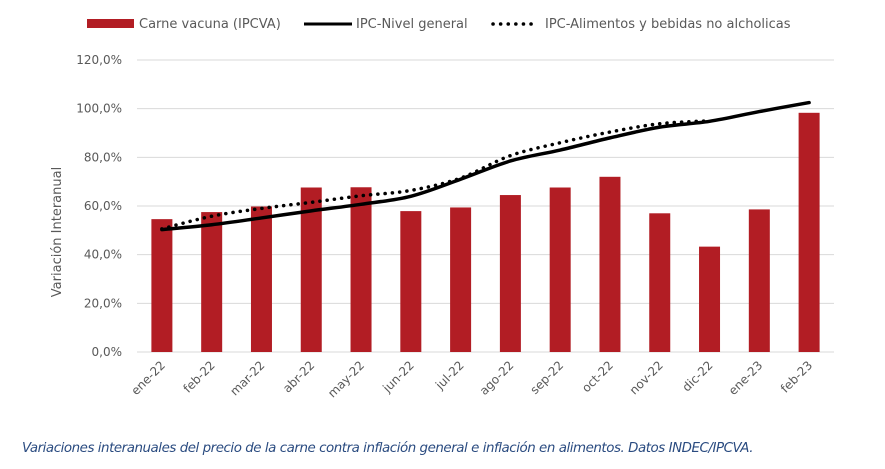 This screenshot has width=885, height=469. I want to click on legend-label-ipc-alimentos: IPC-Alimentos y bebidas no alcholicas, so click(668, 24).